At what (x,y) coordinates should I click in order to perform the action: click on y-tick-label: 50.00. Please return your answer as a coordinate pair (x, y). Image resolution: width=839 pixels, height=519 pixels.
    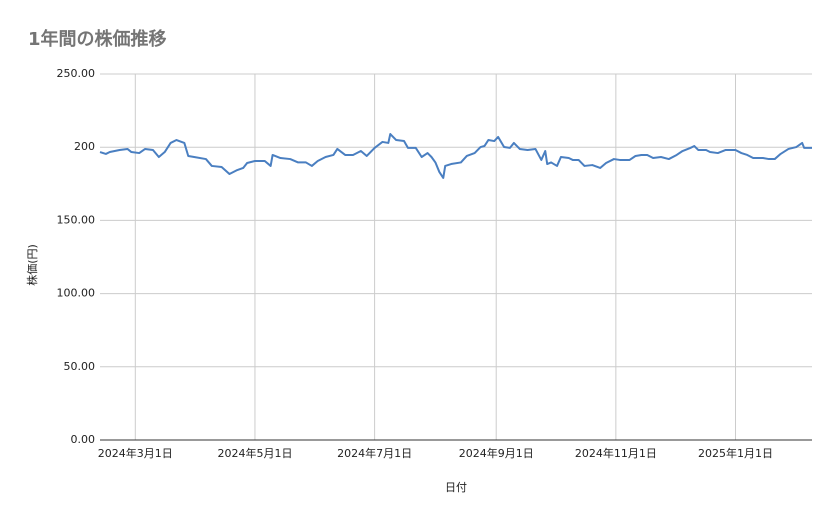
    Looking at the image, I should click on (80, 366).